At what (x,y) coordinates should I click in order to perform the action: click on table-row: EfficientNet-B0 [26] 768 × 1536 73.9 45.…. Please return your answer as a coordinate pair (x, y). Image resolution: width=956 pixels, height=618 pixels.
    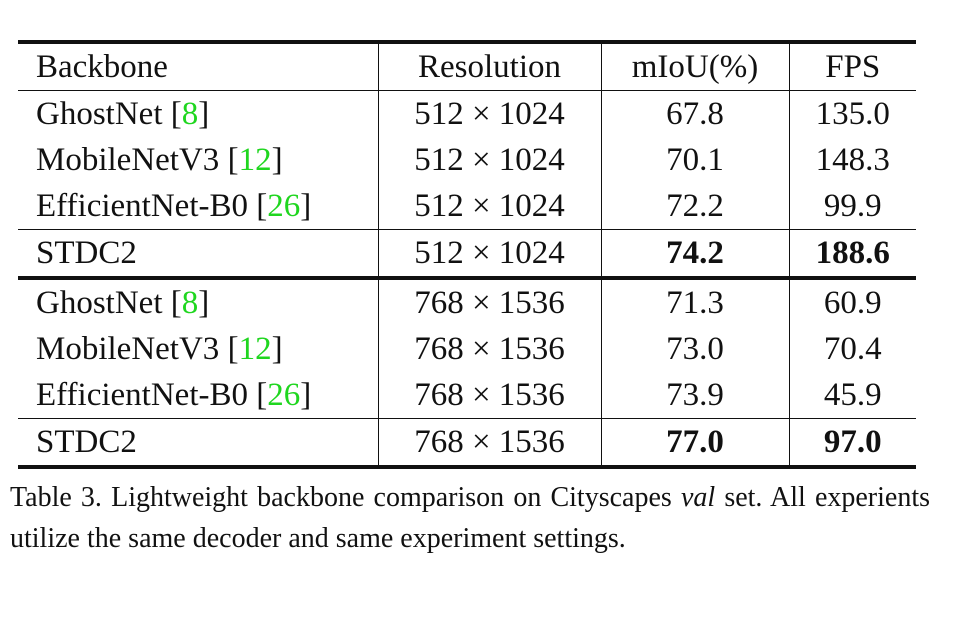
    Looking at the image, I should click on (467, 395).